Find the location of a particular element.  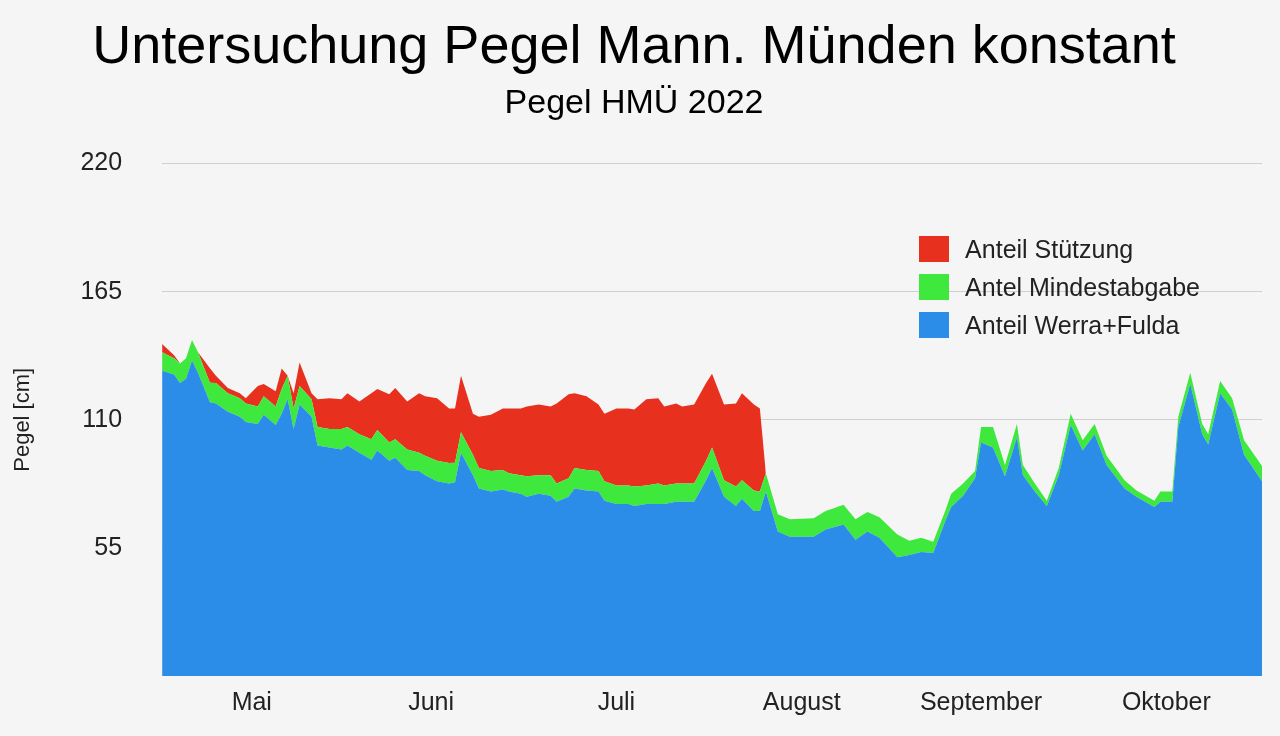

y-axis-title: Pegel [cm] is located at coordinates (22, 419).